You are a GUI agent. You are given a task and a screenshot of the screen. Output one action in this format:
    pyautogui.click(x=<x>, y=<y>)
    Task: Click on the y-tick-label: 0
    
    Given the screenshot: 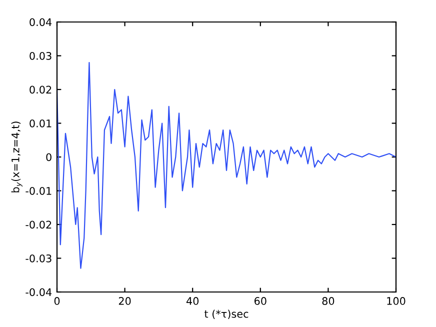 What is the action you would take?
    pyautogui.click(x=49, y=157)
    